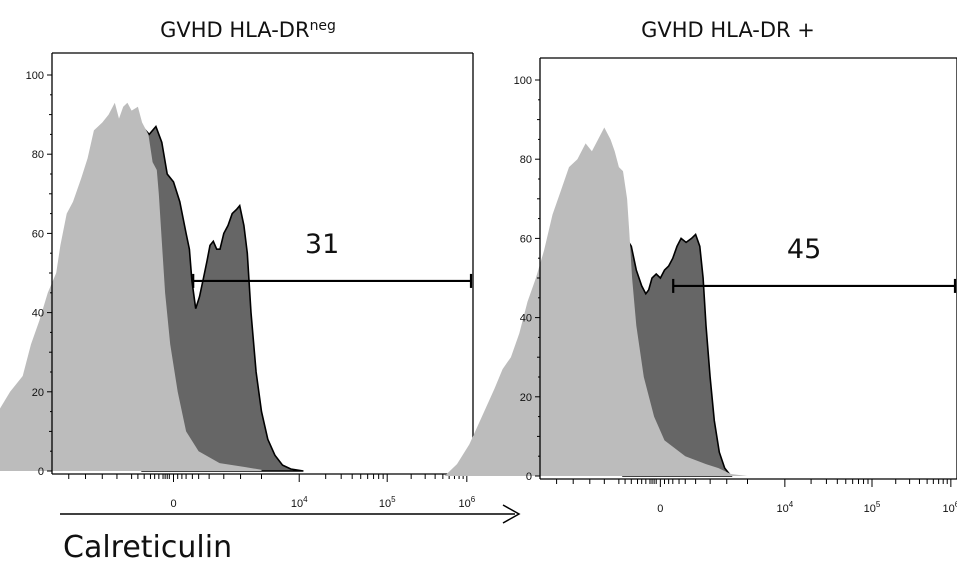  Describe the element at coordinates (290, 514) in the screenshot. I see `calreticulin-axis-arrow` at that location.